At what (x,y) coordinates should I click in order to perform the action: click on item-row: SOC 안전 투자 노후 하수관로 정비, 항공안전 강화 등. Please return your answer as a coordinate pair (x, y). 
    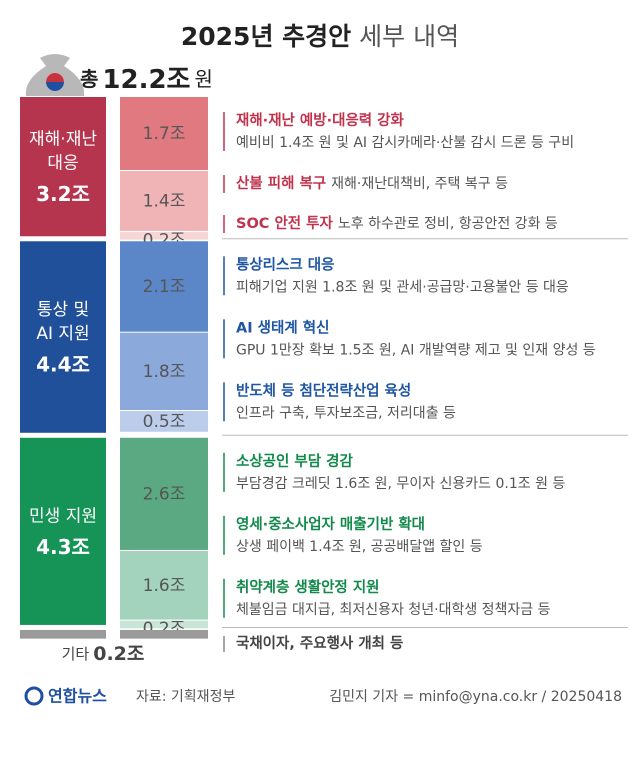
    Looking at the image, I should click on (397, 223).